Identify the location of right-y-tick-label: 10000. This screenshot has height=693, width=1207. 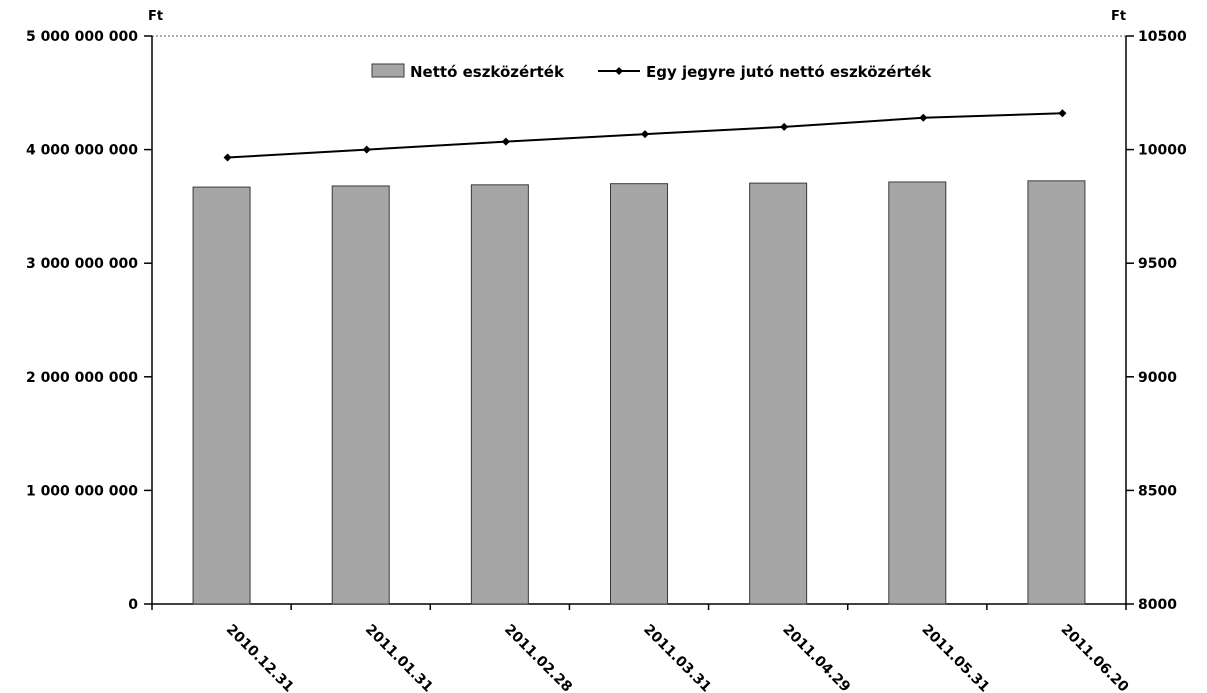
(1162, 151).